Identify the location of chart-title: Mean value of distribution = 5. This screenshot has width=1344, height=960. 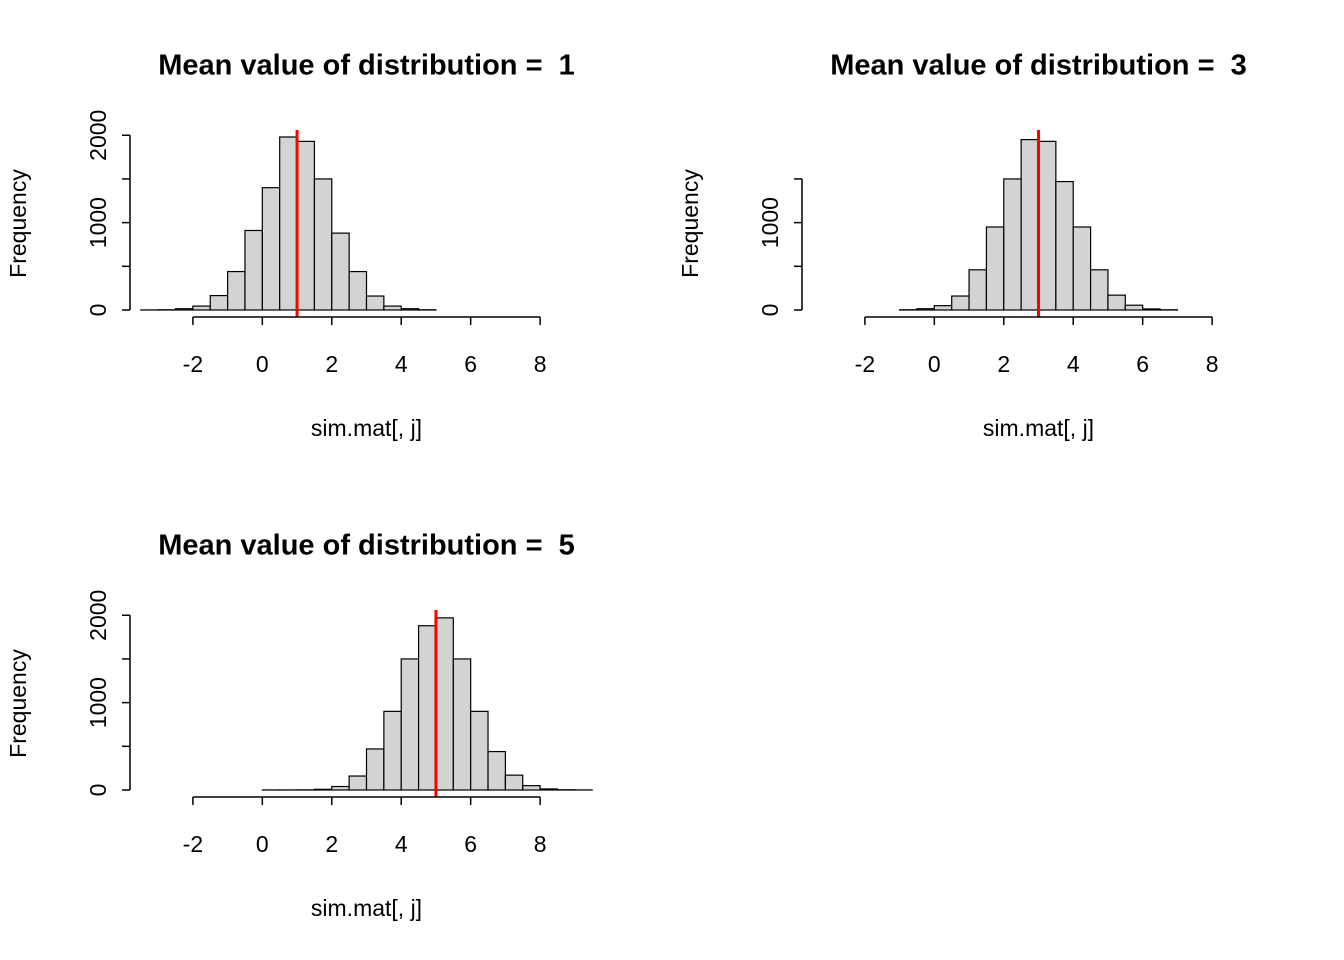
(366, 546).